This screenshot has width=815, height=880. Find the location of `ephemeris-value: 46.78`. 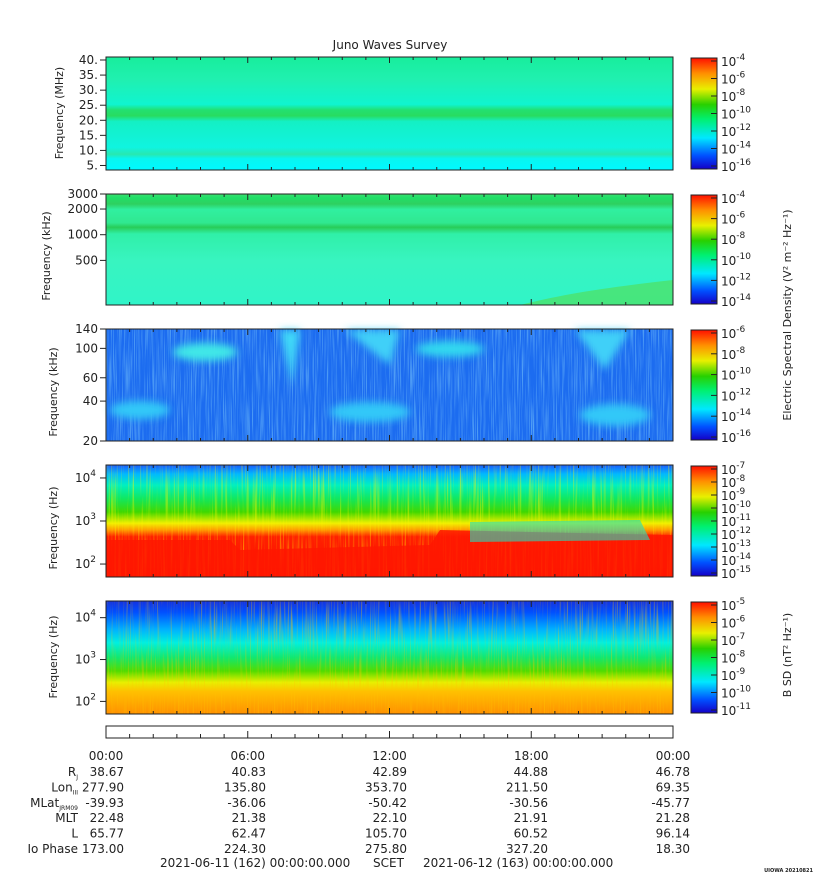

ephemeris-value: 46.78 is located at coordinates (673, 772).